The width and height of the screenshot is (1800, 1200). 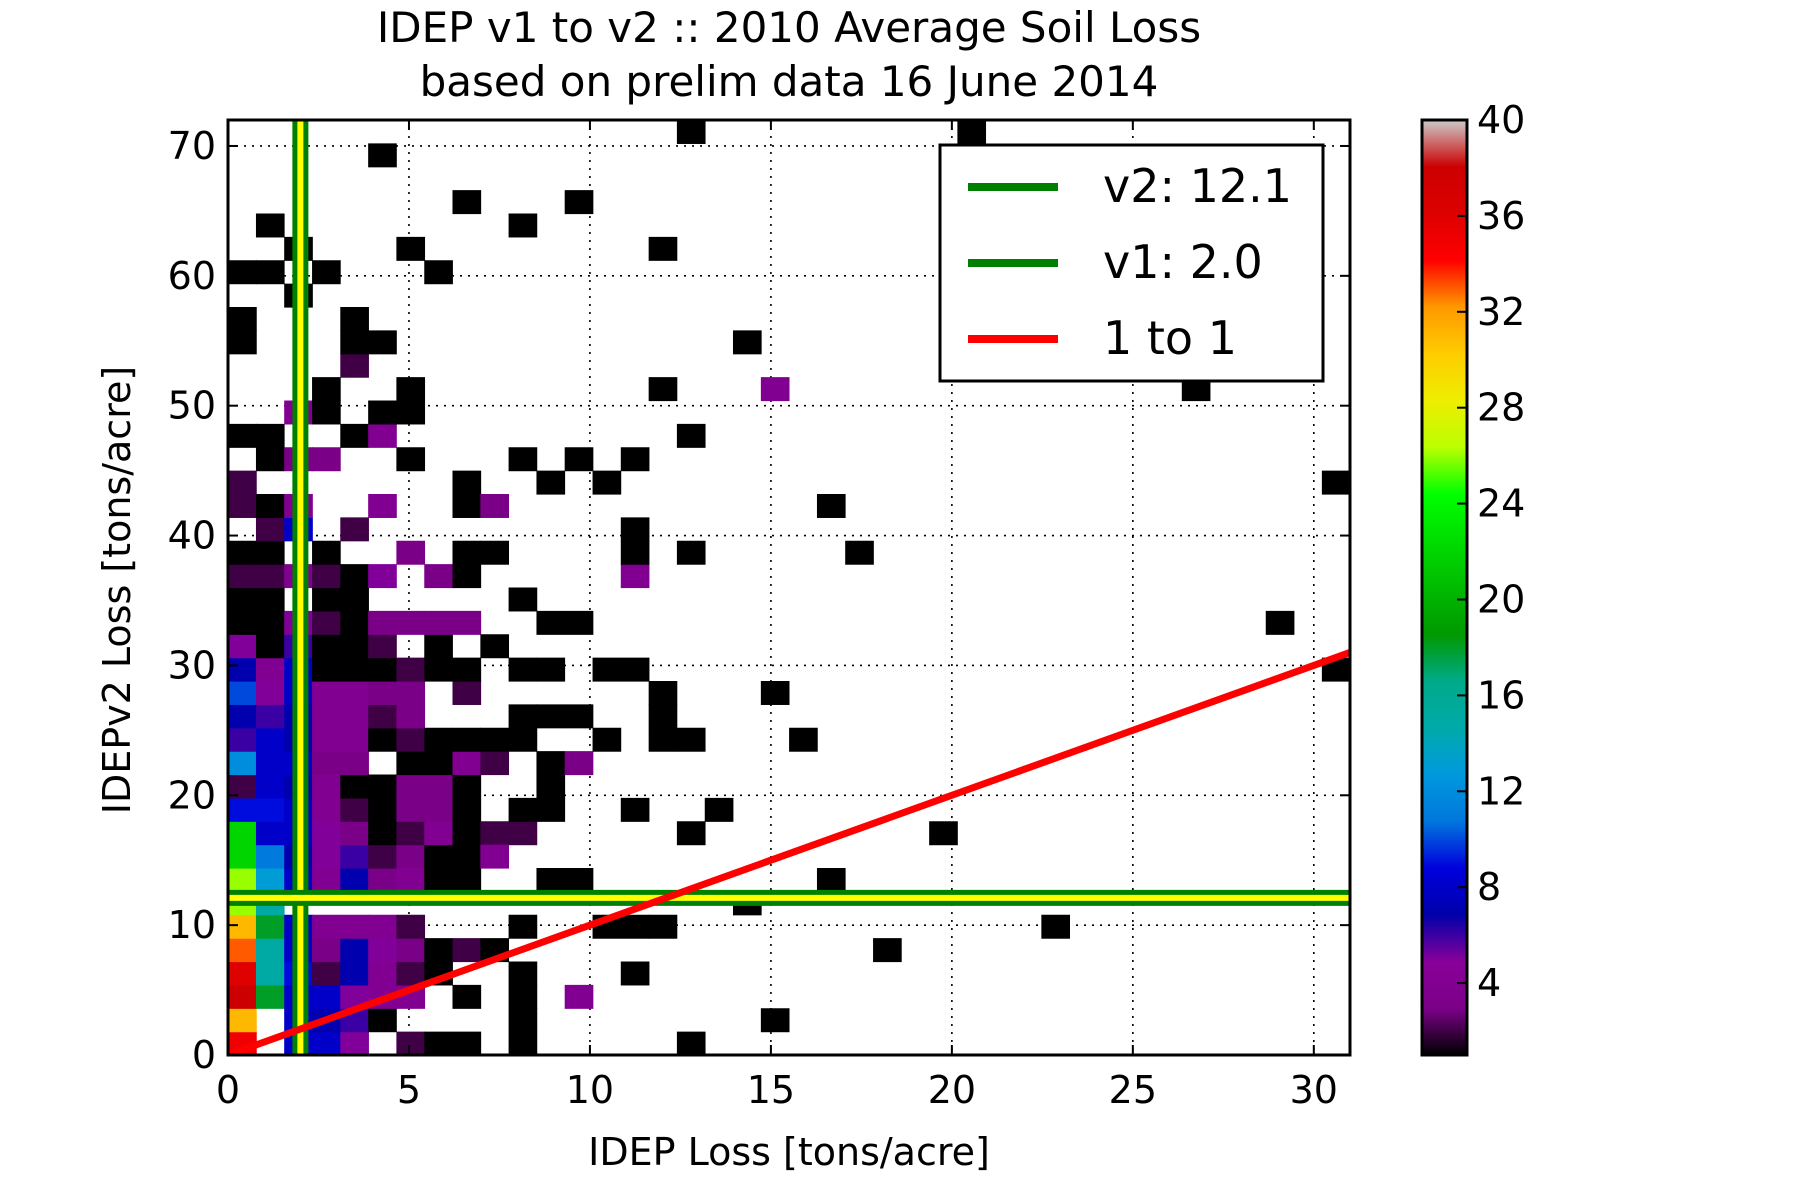 I want to click on y-tick-label: 0, so click(x=204, y=1055).